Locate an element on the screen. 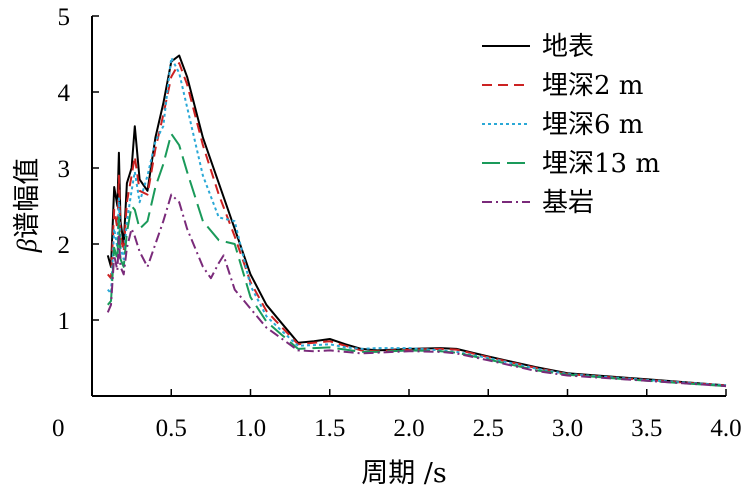 This screenshot has width=754, height=492. x-tick-label: 1.0 is located at coordinates (250, 428).